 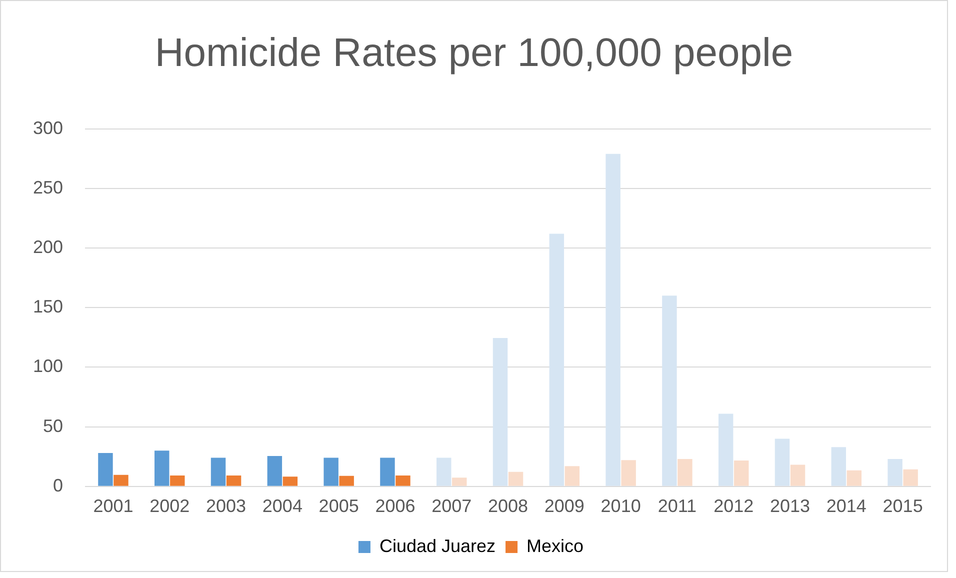 I want to click on y-tick-label: 50, so click(x=53, y=426).